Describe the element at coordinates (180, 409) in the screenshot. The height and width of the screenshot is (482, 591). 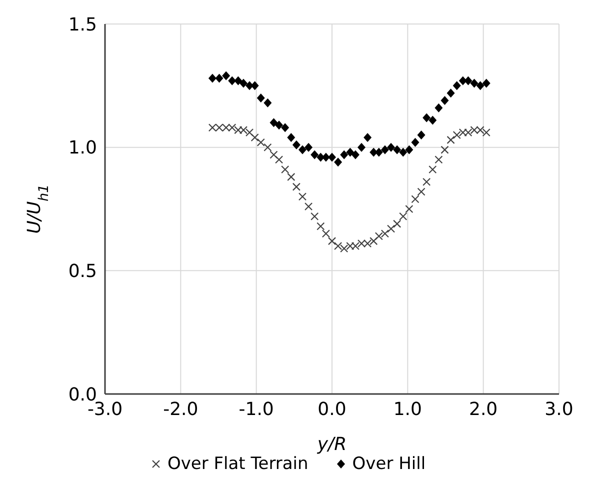
I see `x-tick-label: -2.0` at that location.